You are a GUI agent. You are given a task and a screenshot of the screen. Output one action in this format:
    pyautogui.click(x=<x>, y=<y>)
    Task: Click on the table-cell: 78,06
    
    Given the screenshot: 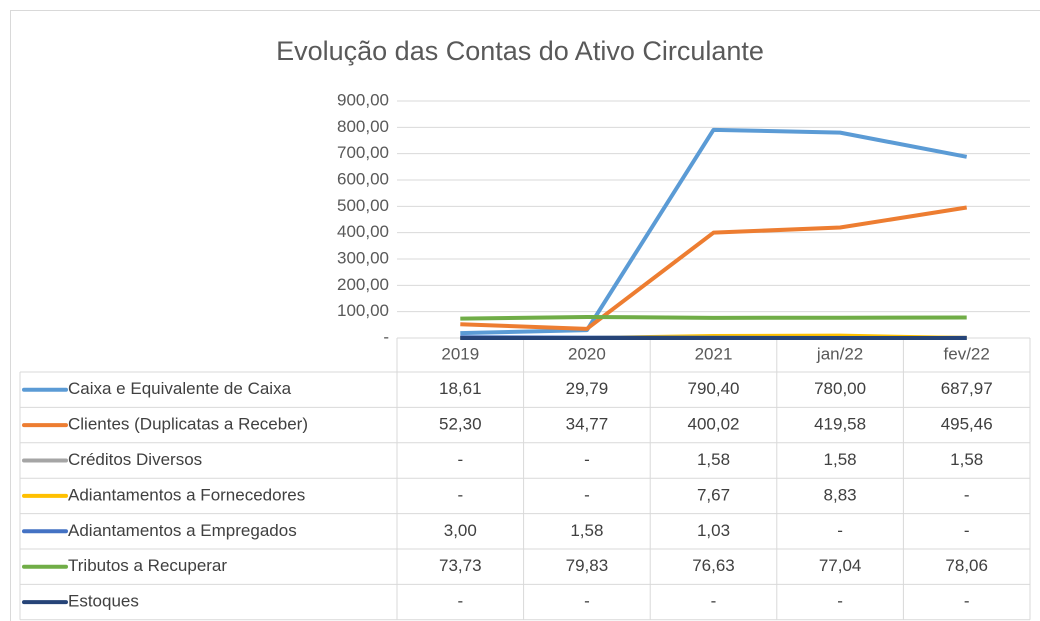 What is the action you would take?
    pyautogui.click(x=966, y=565)
    